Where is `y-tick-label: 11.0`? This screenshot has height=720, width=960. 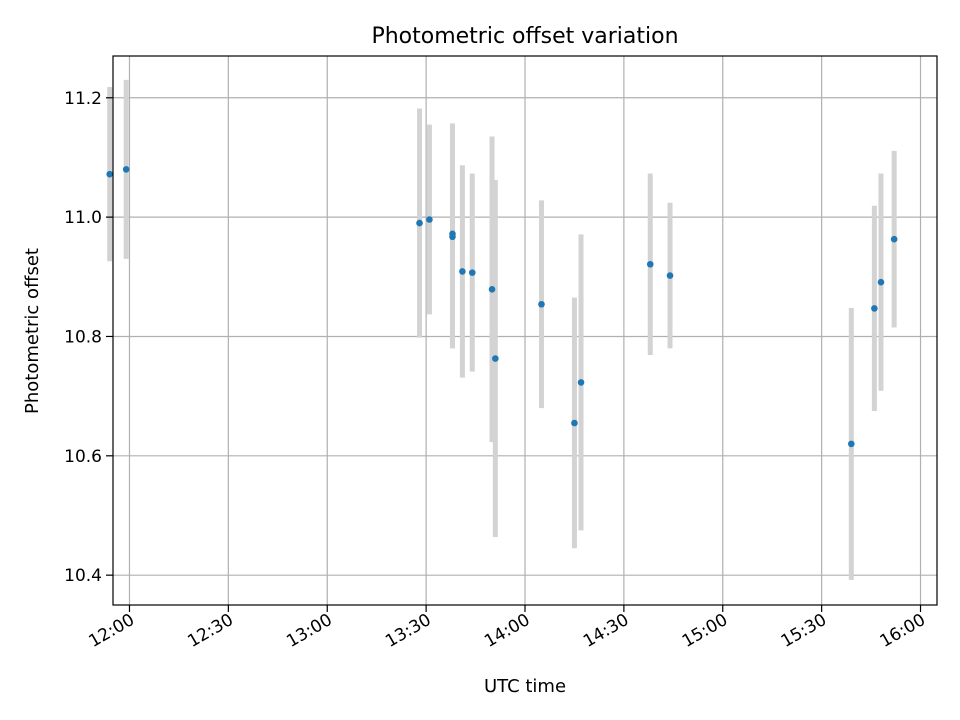 y-tick-label: 11.0 is located at coordinates (83, 218).